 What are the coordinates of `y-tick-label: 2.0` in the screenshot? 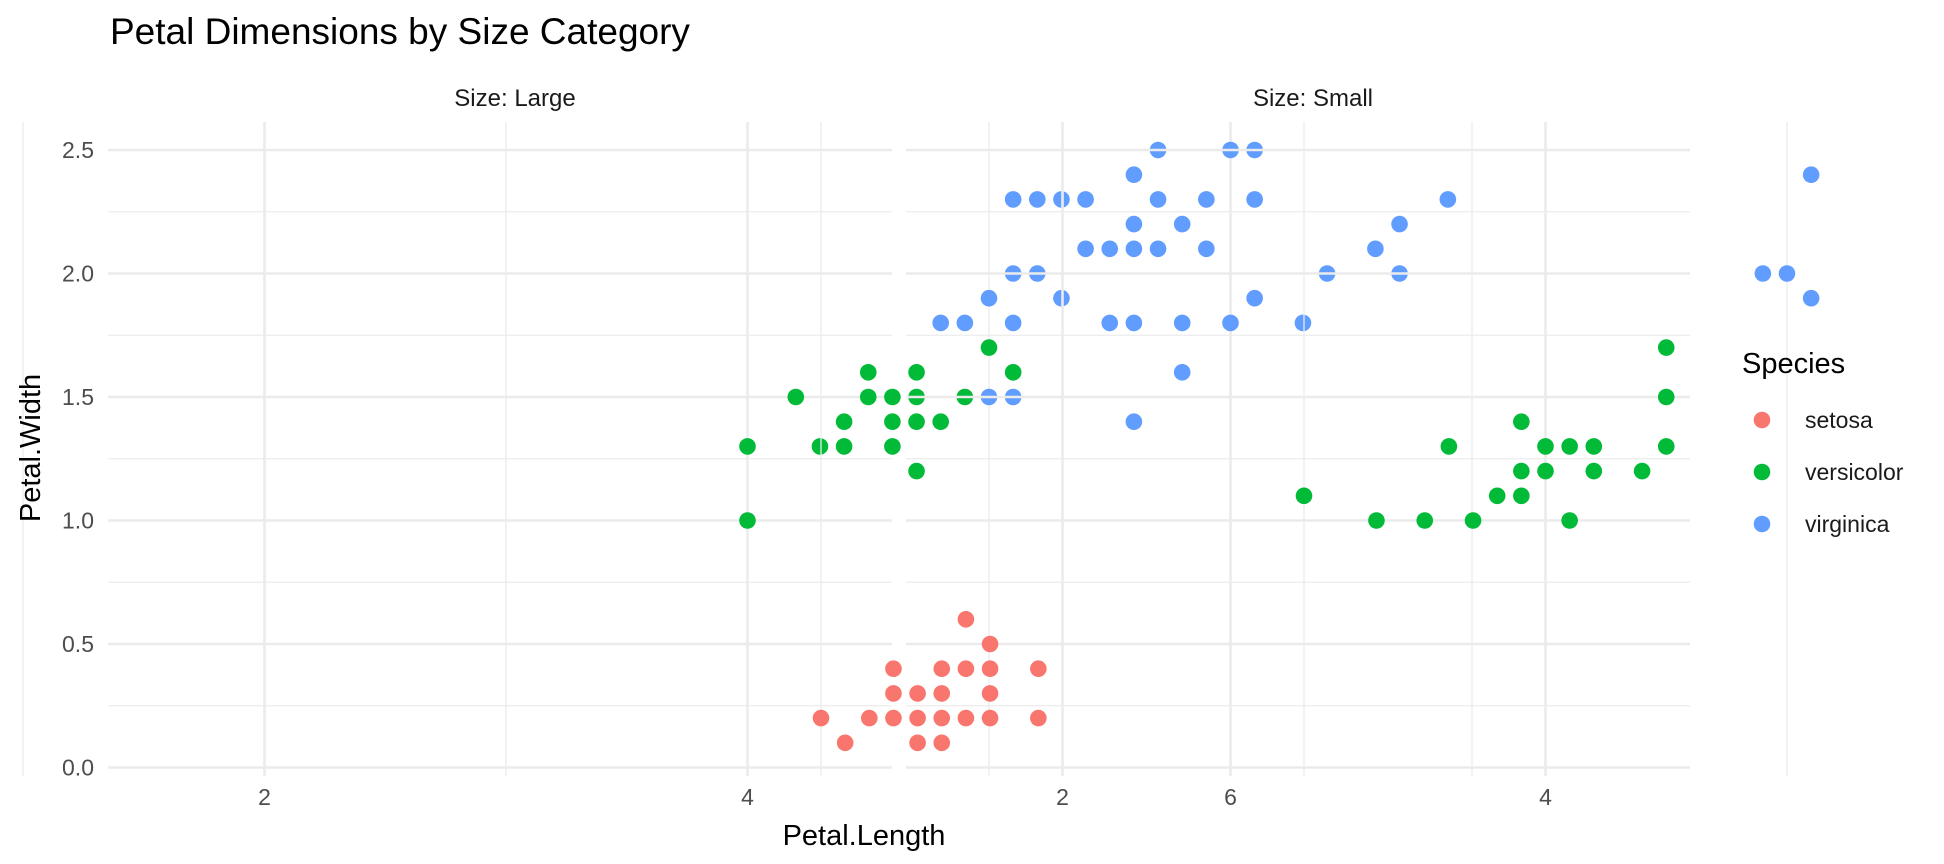 It's located at (78, 274).